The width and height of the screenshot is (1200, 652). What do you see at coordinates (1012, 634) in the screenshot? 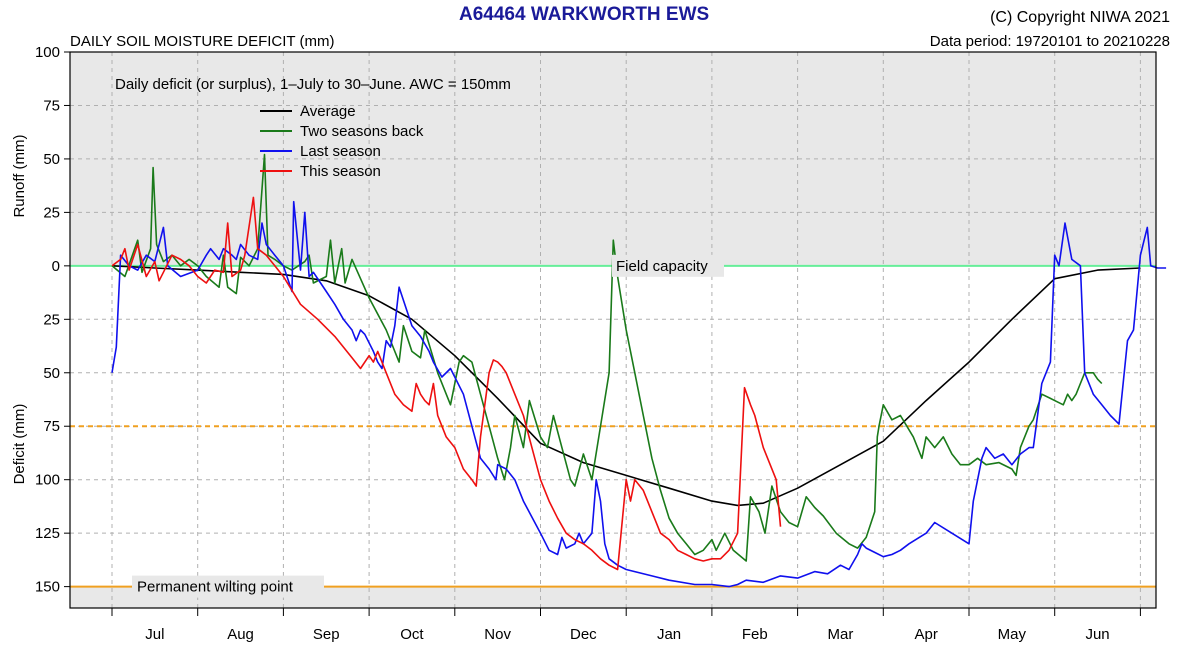
I see `x-tick-label-may: May` at bounding box center [1012, 634].